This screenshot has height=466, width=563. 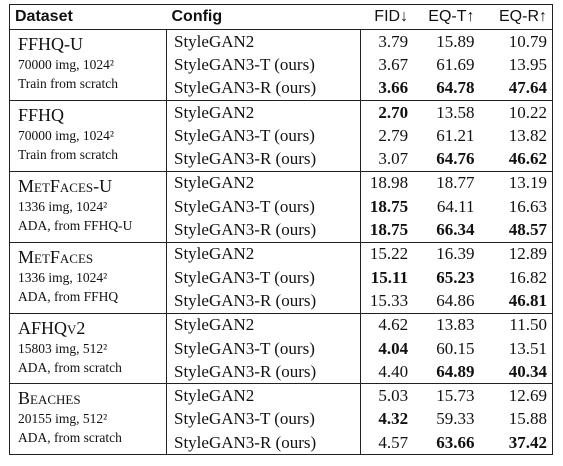 I want to click on dataset-cell: FFHQ-U 70000 img, 1024² Train from scratch, so click(x=88, y=65).